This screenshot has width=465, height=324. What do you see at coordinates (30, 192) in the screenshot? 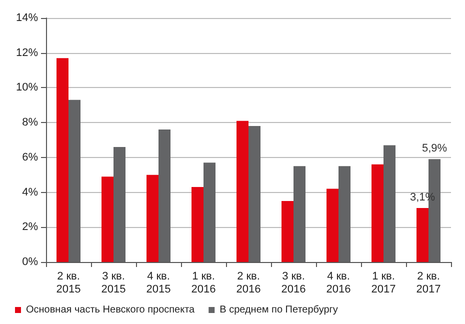
I see `y-tick-label: 4%` at bounding box center [30, 192].